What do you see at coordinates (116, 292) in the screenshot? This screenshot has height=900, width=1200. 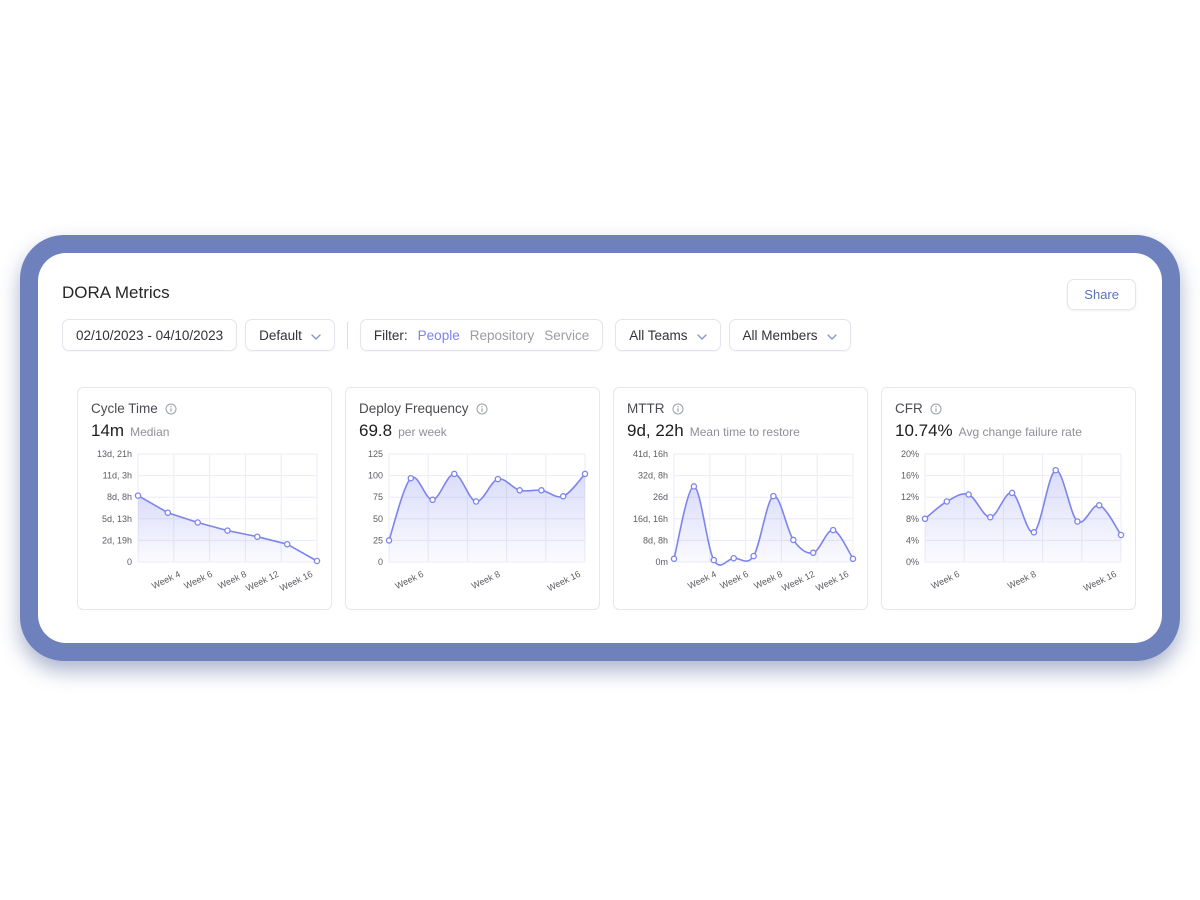 I see `page-title: DORA Metrics` at bounding box center [116, 292].